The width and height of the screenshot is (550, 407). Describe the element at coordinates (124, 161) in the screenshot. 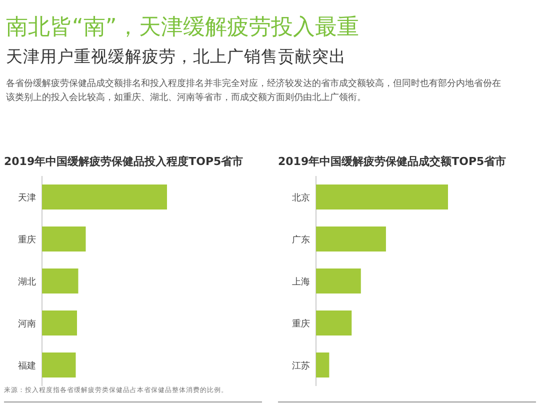

I see `chart-title: 2019年中国缓解疲劳保健品投入程度TOP5省市` at that location.